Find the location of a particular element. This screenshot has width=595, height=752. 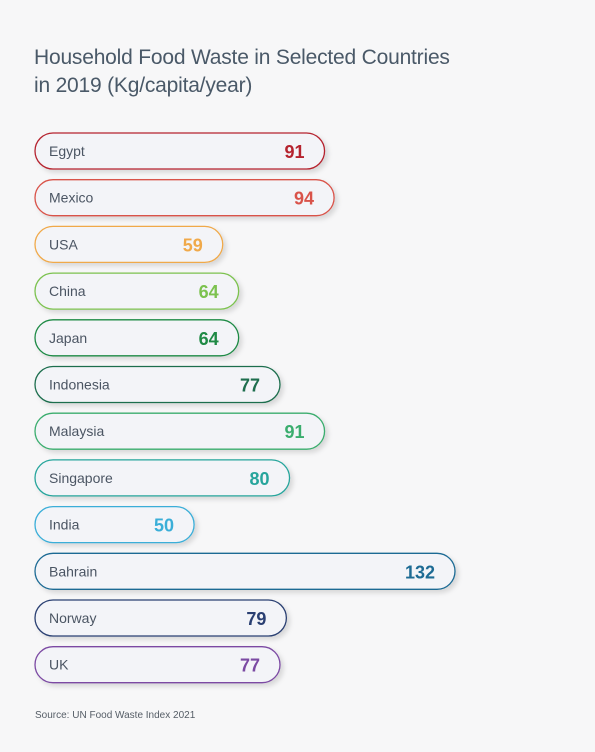

value-label-indonesia: 77 is located at coordinates (250, 386).